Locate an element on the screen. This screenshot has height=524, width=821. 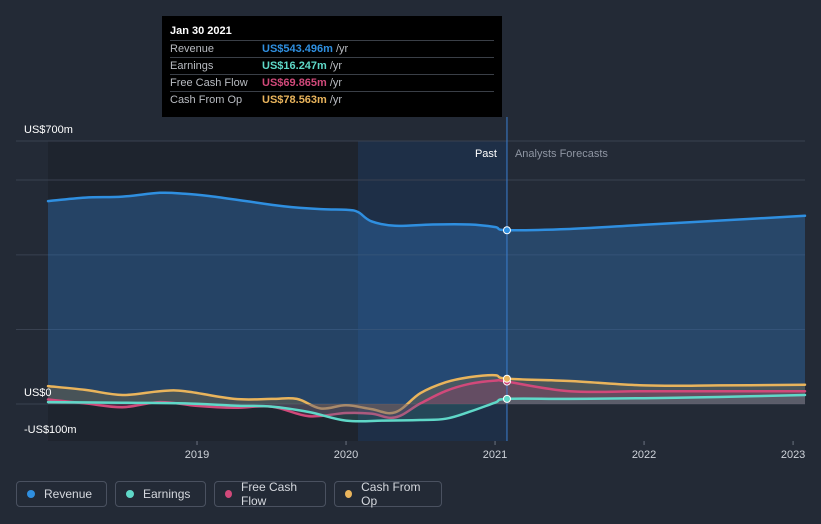
tooltip-value: US$543.496m is located at coordinates (297, 49).